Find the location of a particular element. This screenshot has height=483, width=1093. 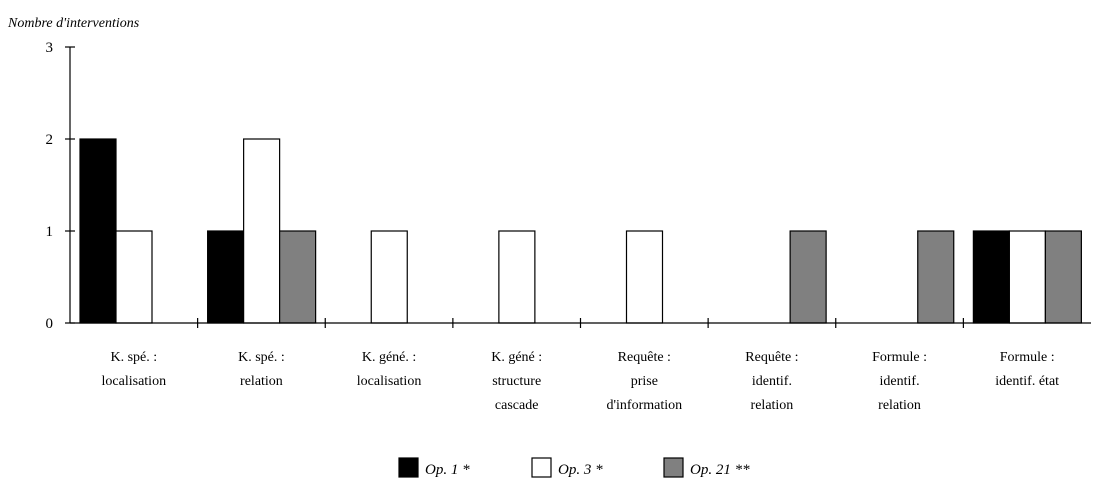

category-label-3-line-1: K. géné. : is located at coordinates (389, 357).